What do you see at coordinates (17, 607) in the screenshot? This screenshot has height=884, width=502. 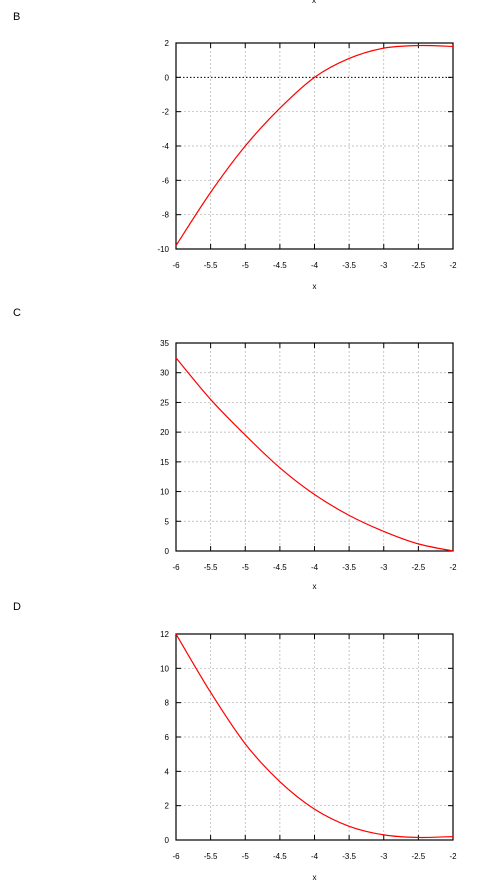 I see `panel-label-d: D` at bounding box center [17, 607].